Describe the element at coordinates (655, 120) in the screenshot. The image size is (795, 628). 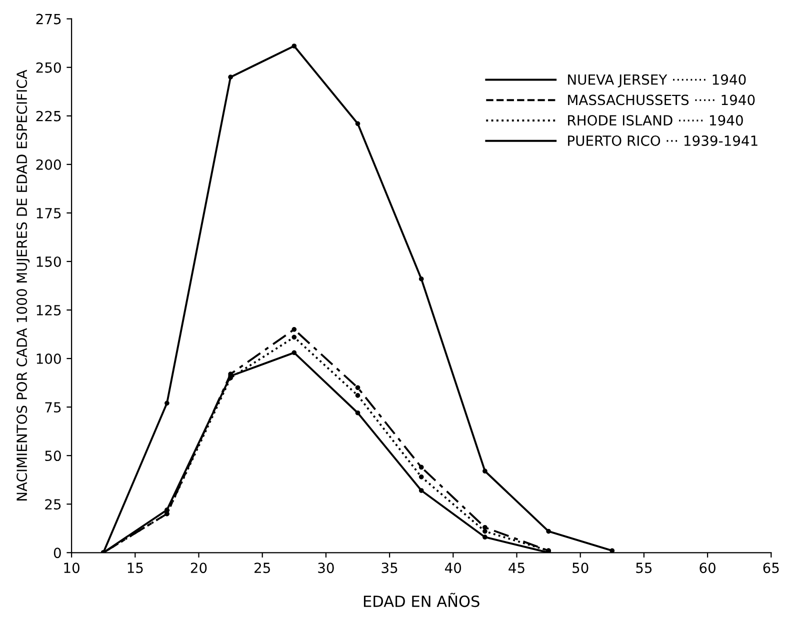
I see `legend-label: RHODE ISLAND ······ 1940` at that location.